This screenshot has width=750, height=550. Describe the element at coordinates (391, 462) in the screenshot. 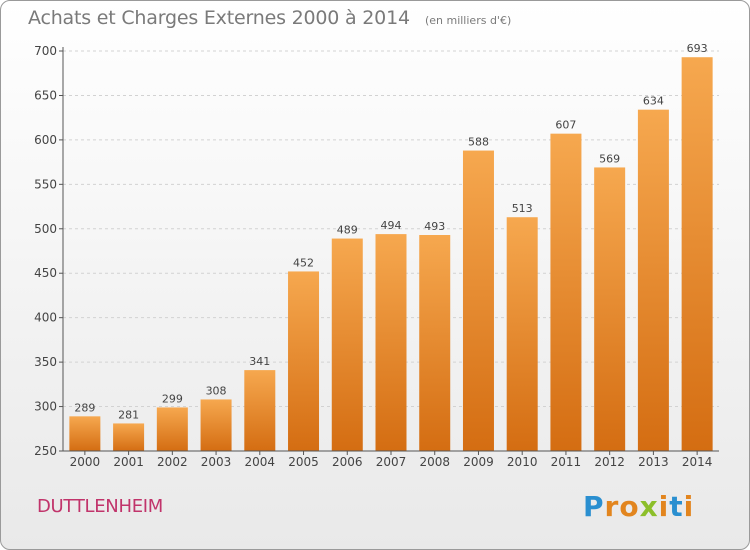

I see `x-tick-label-2007: 2007` at that location.